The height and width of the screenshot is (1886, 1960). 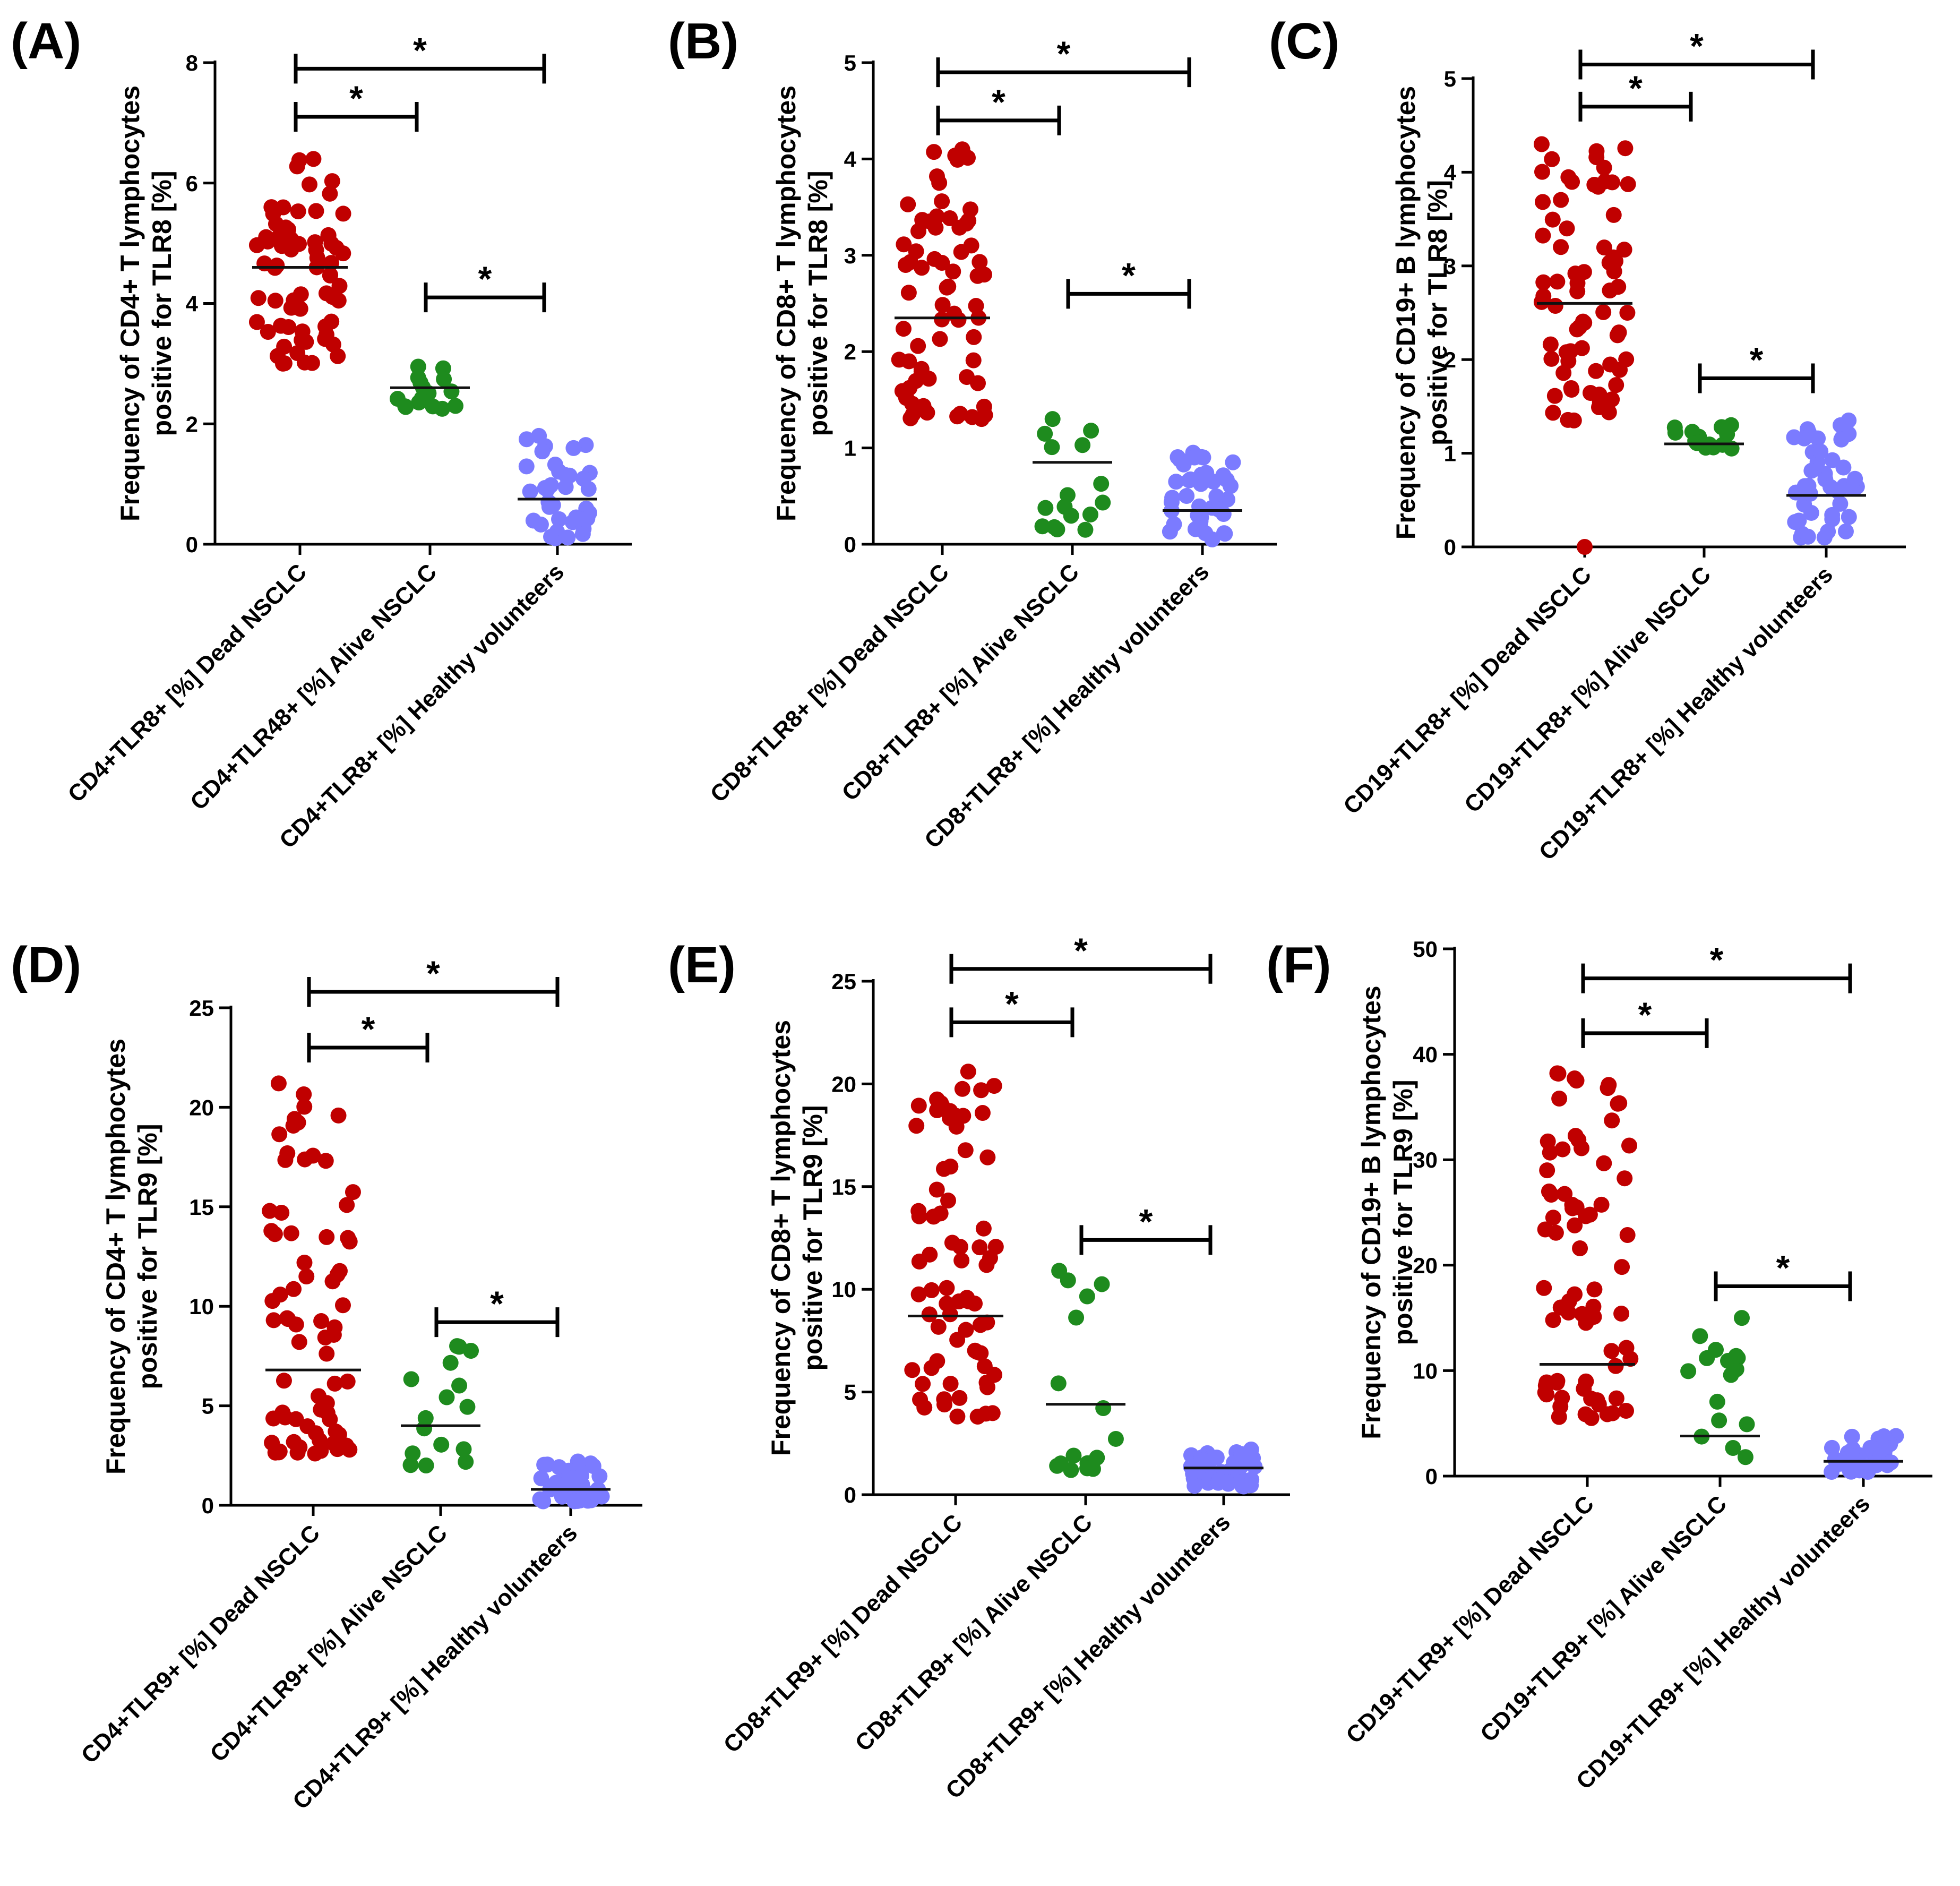 What do you see at coordinates (850, 448) in the screenshot?
I see `panel-b-ytick-label: 1` at bounding box center [850, 448].